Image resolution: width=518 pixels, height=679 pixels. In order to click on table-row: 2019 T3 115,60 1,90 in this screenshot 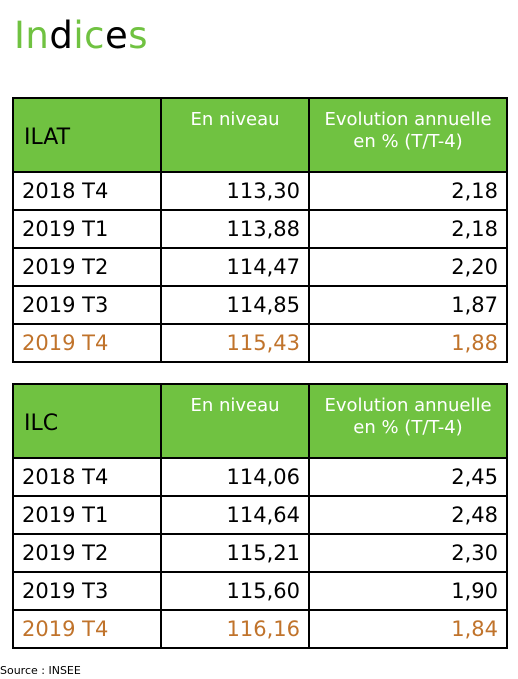, I will do `click(260, 591)`.